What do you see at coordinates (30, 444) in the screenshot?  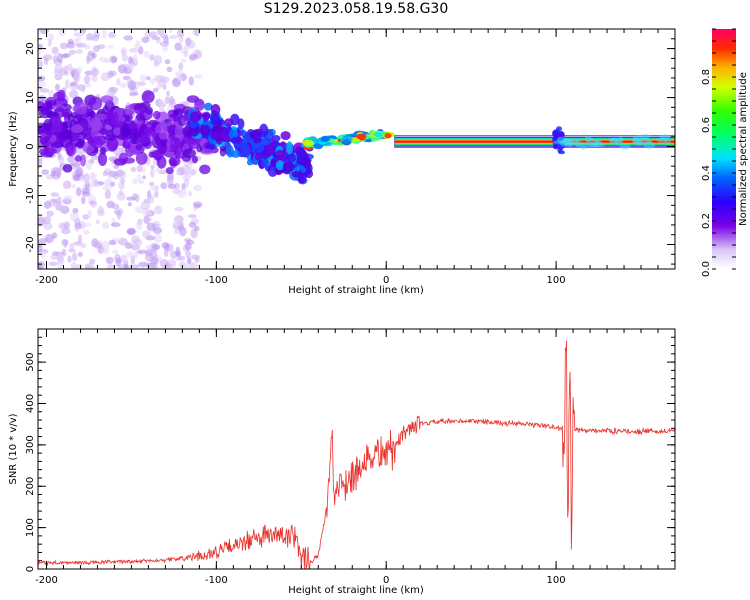 I see `snr-ytick-label: 300` at bounding box center [30, 444].